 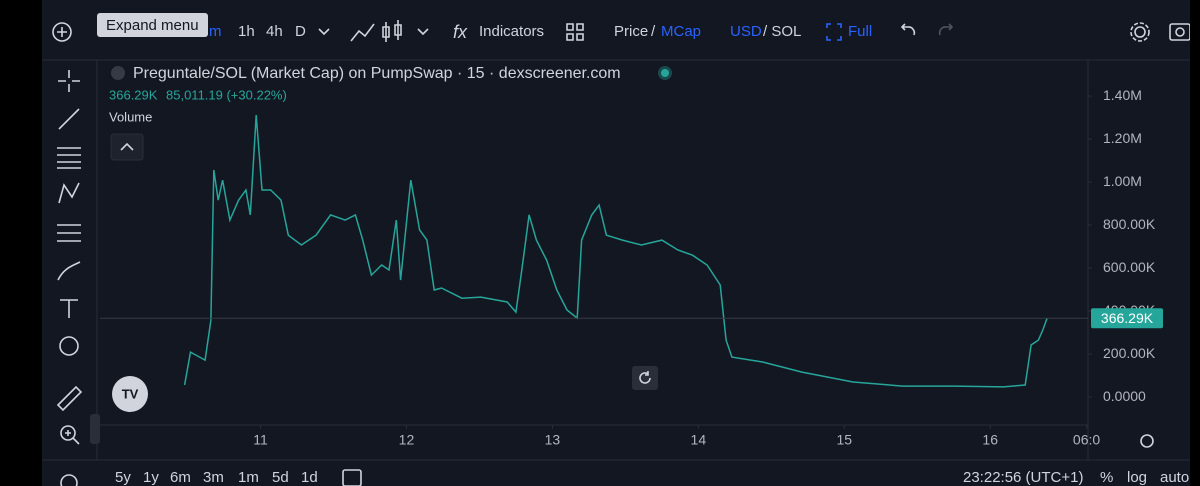 What do you see at coordinates (180, 477) in the screenshot?
I see `range-button: 6m` at bounding box center [180, 477].